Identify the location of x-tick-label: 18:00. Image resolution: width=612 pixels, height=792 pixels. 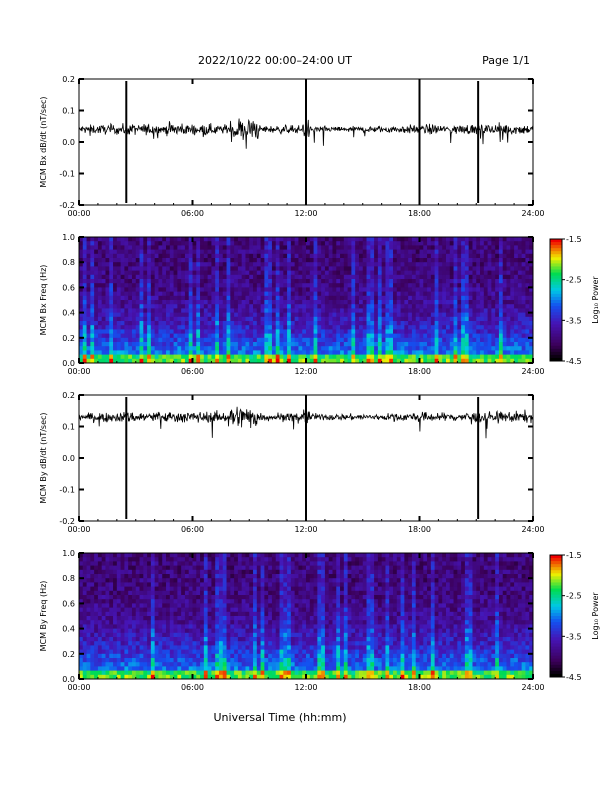
(419, 213).